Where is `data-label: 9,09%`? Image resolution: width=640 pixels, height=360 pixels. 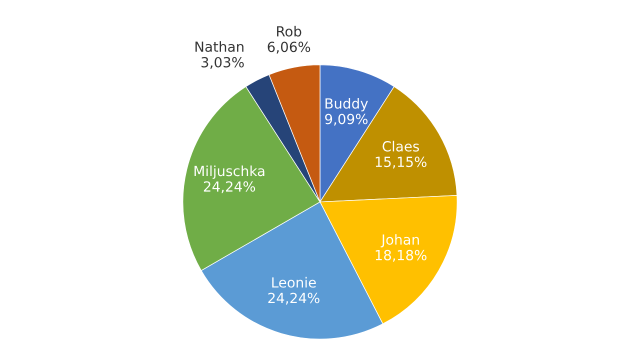 data-label: 9,09% is located at coordinates (346, 120).